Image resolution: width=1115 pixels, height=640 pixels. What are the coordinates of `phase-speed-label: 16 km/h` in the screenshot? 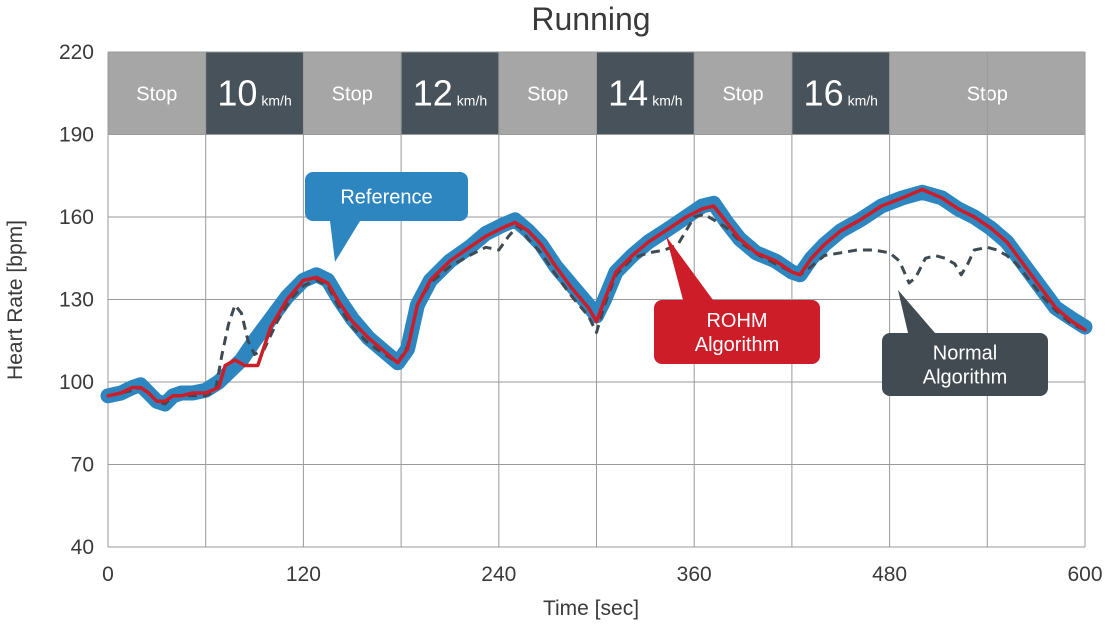 It's located at (841, 92).